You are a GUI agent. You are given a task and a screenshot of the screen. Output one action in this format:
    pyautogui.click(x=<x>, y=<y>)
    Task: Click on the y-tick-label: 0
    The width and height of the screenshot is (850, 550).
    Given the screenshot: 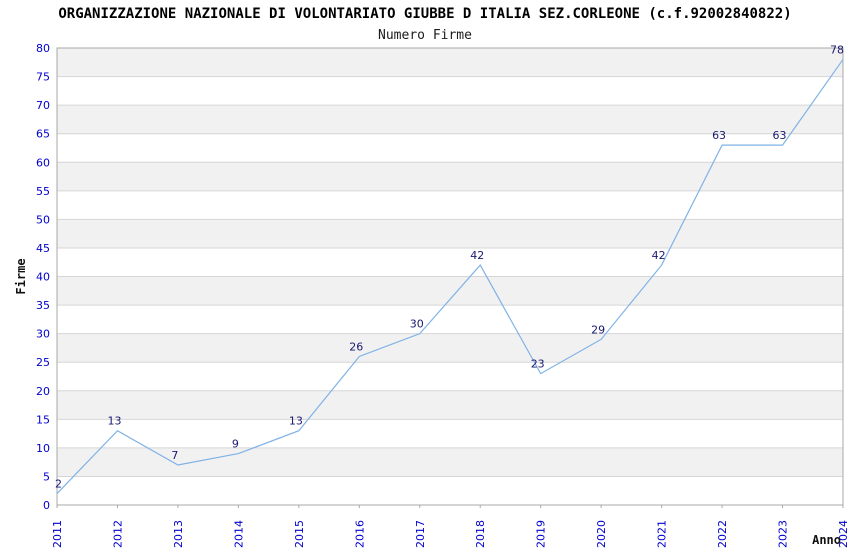 What is the action you would take?
    pyautogui.click(x=46, y=505)
    